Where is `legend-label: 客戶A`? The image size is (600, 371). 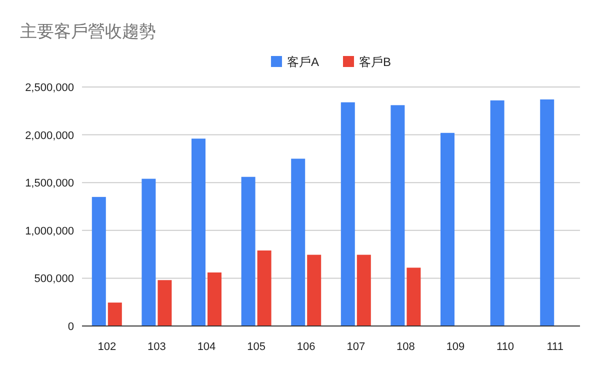 legend-label: 客戶A is located at coordinates (302, 62).